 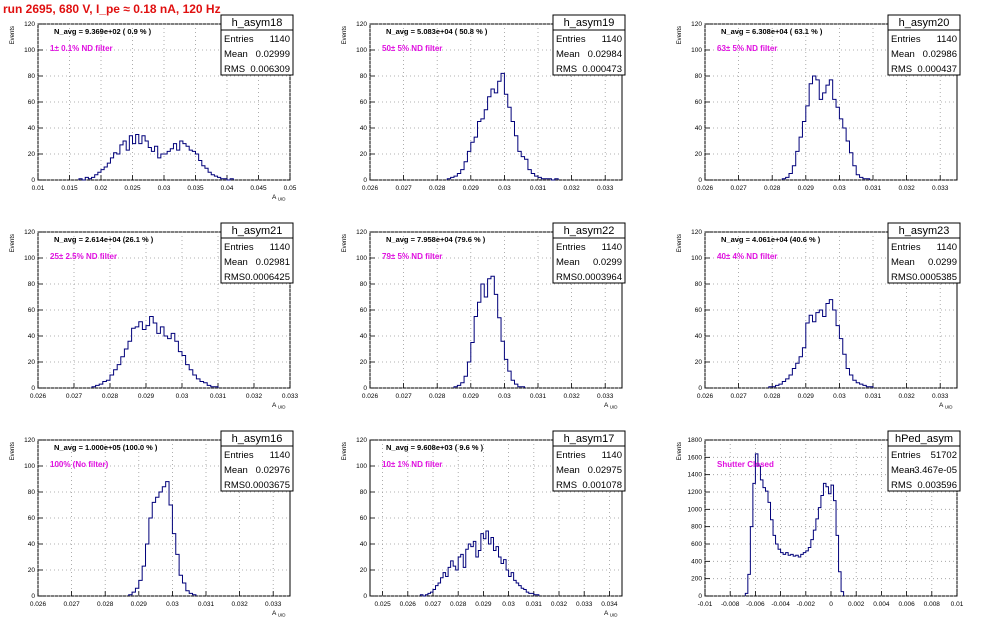 I want to click on histogram-line-h_asym19, so click(x=502, y=126).